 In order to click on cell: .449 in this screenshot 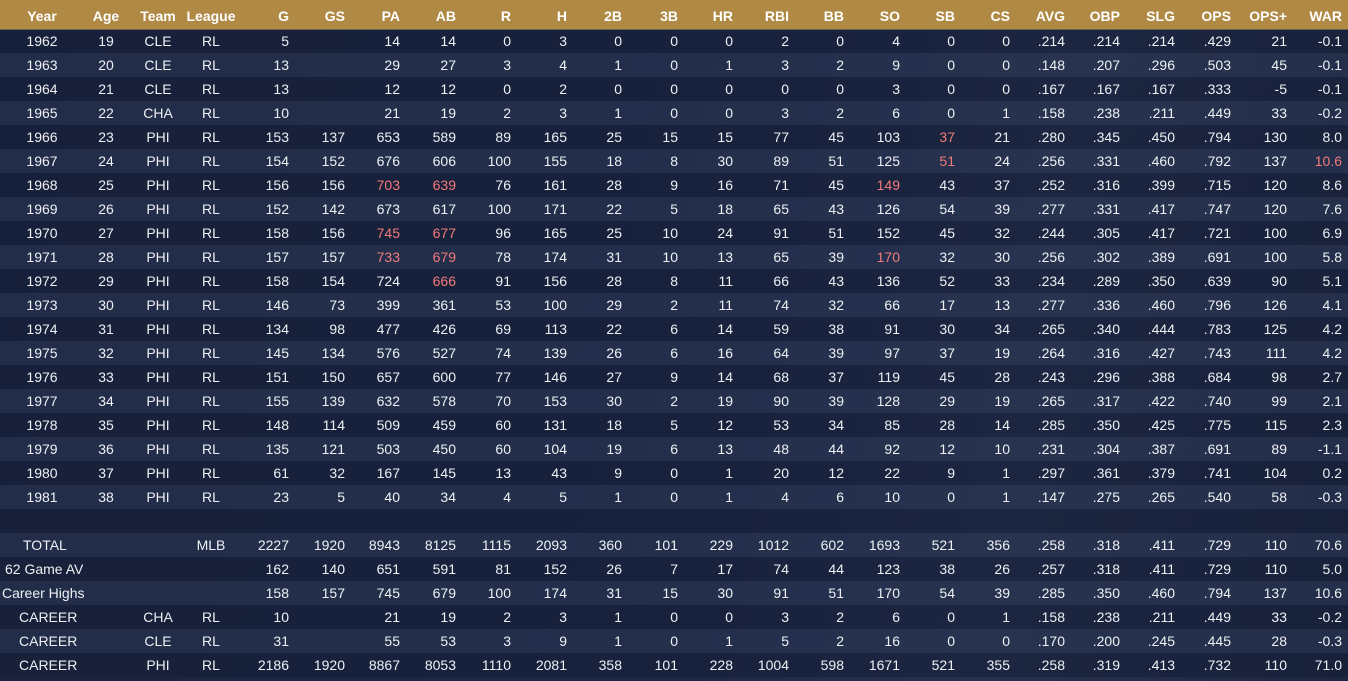, I will do `click(1217, 113)`.